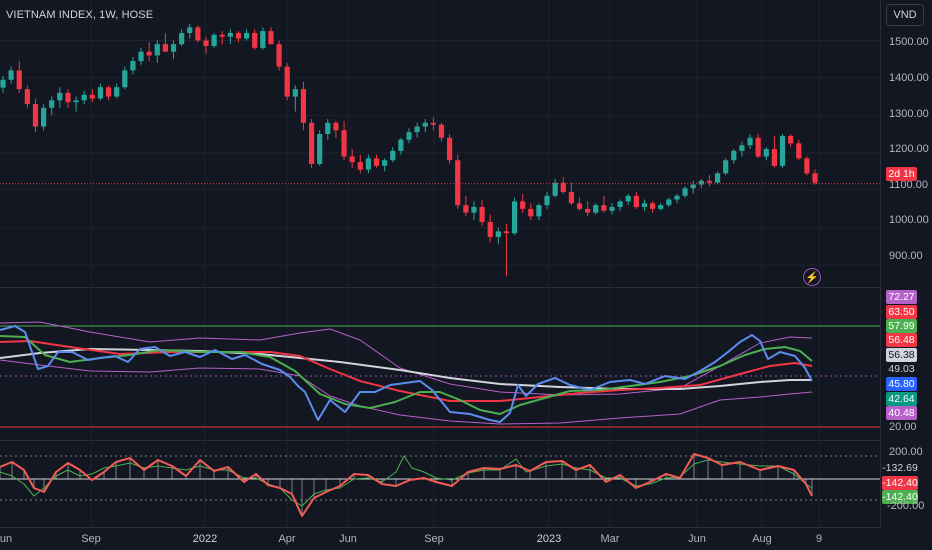  I want to click on rsi-badge: 56.48, so click(901, 340).